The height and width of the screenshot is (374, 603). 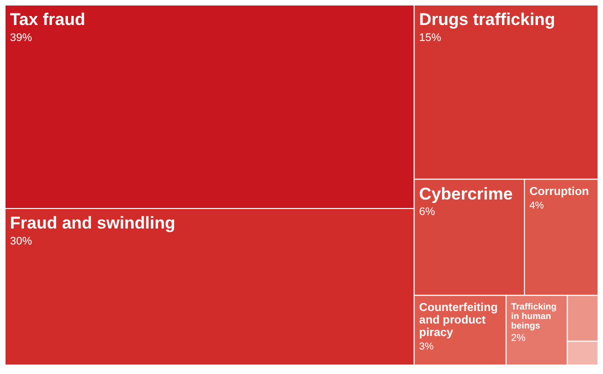 I want to click on data-label: 15%, so click(x=430, y=38).